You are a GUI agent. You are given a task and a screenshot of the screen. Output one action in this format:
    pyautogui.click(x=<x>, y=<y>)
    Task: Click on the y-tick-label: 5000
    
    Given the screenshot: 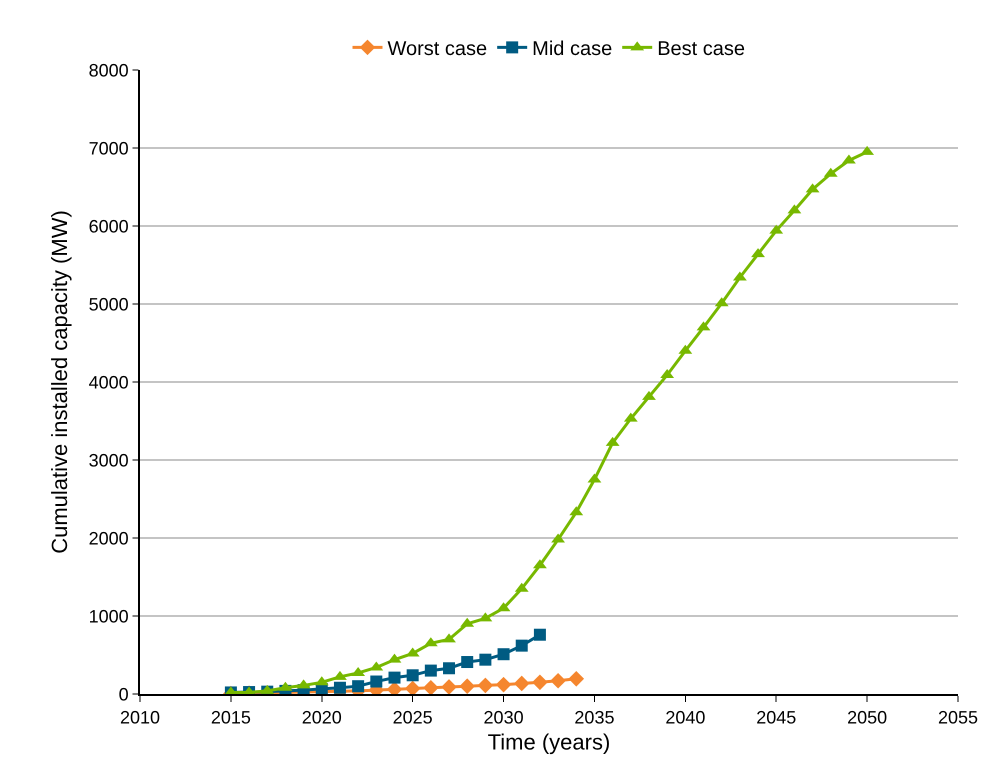 What is the action you would take?
    pyautogui.click(x=108, y=304)
    